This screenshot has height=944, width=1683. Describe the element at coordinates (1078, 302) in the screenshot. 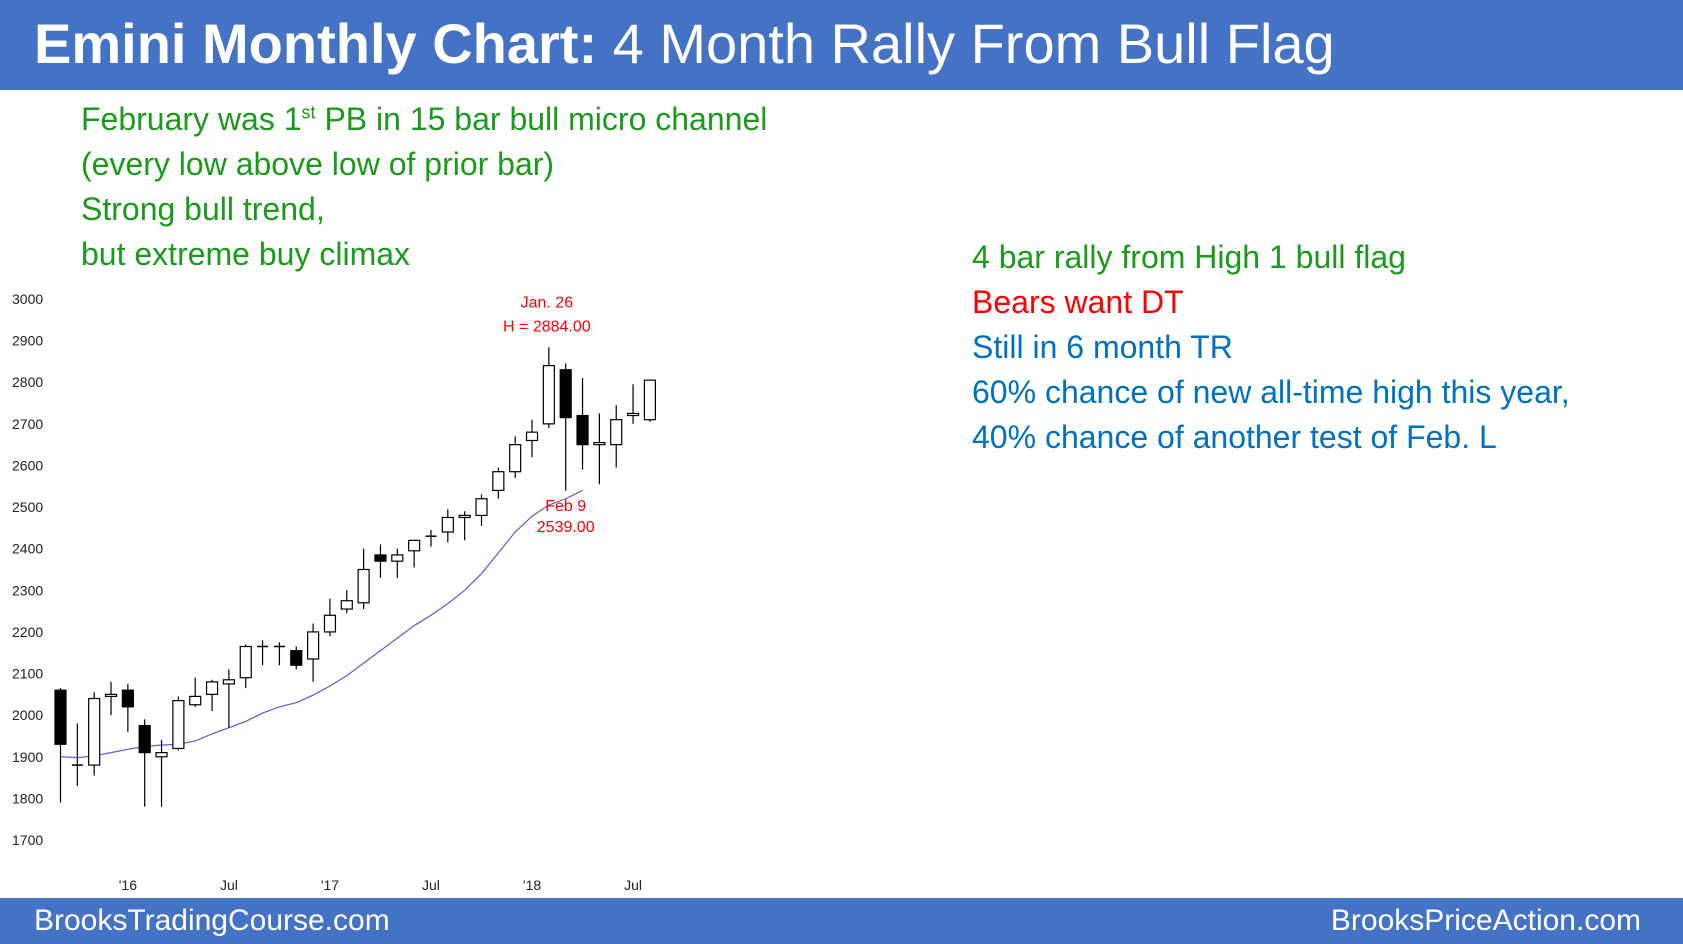

I see `right-note-2: Bears want DT` at that location.